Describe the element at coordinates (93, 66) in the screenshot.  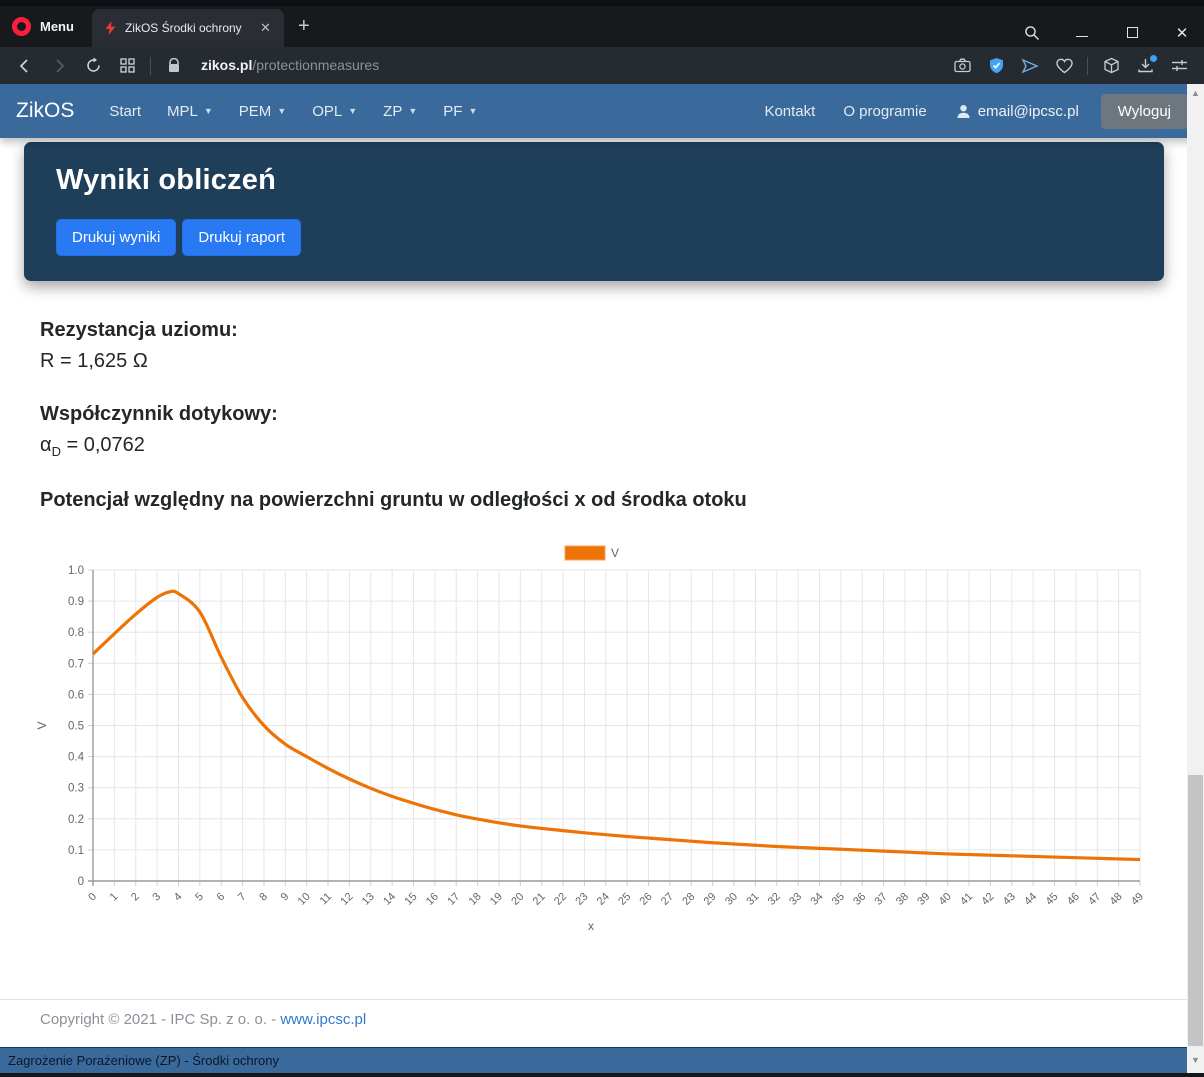
I see `reload-icon` at that location.